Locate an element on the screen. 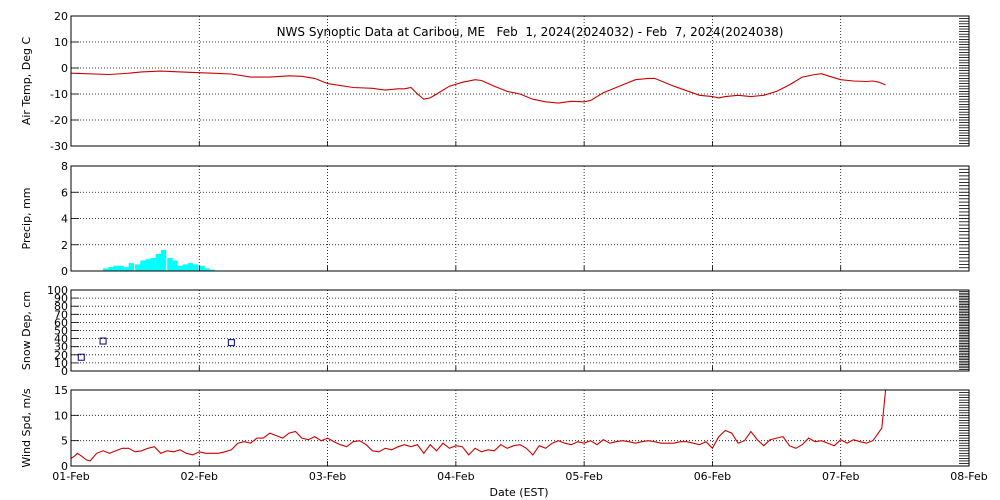 The height and width of the screenshot is (500, 1000). temp-ytick-label: -20 is located at coordinates (59, 120).